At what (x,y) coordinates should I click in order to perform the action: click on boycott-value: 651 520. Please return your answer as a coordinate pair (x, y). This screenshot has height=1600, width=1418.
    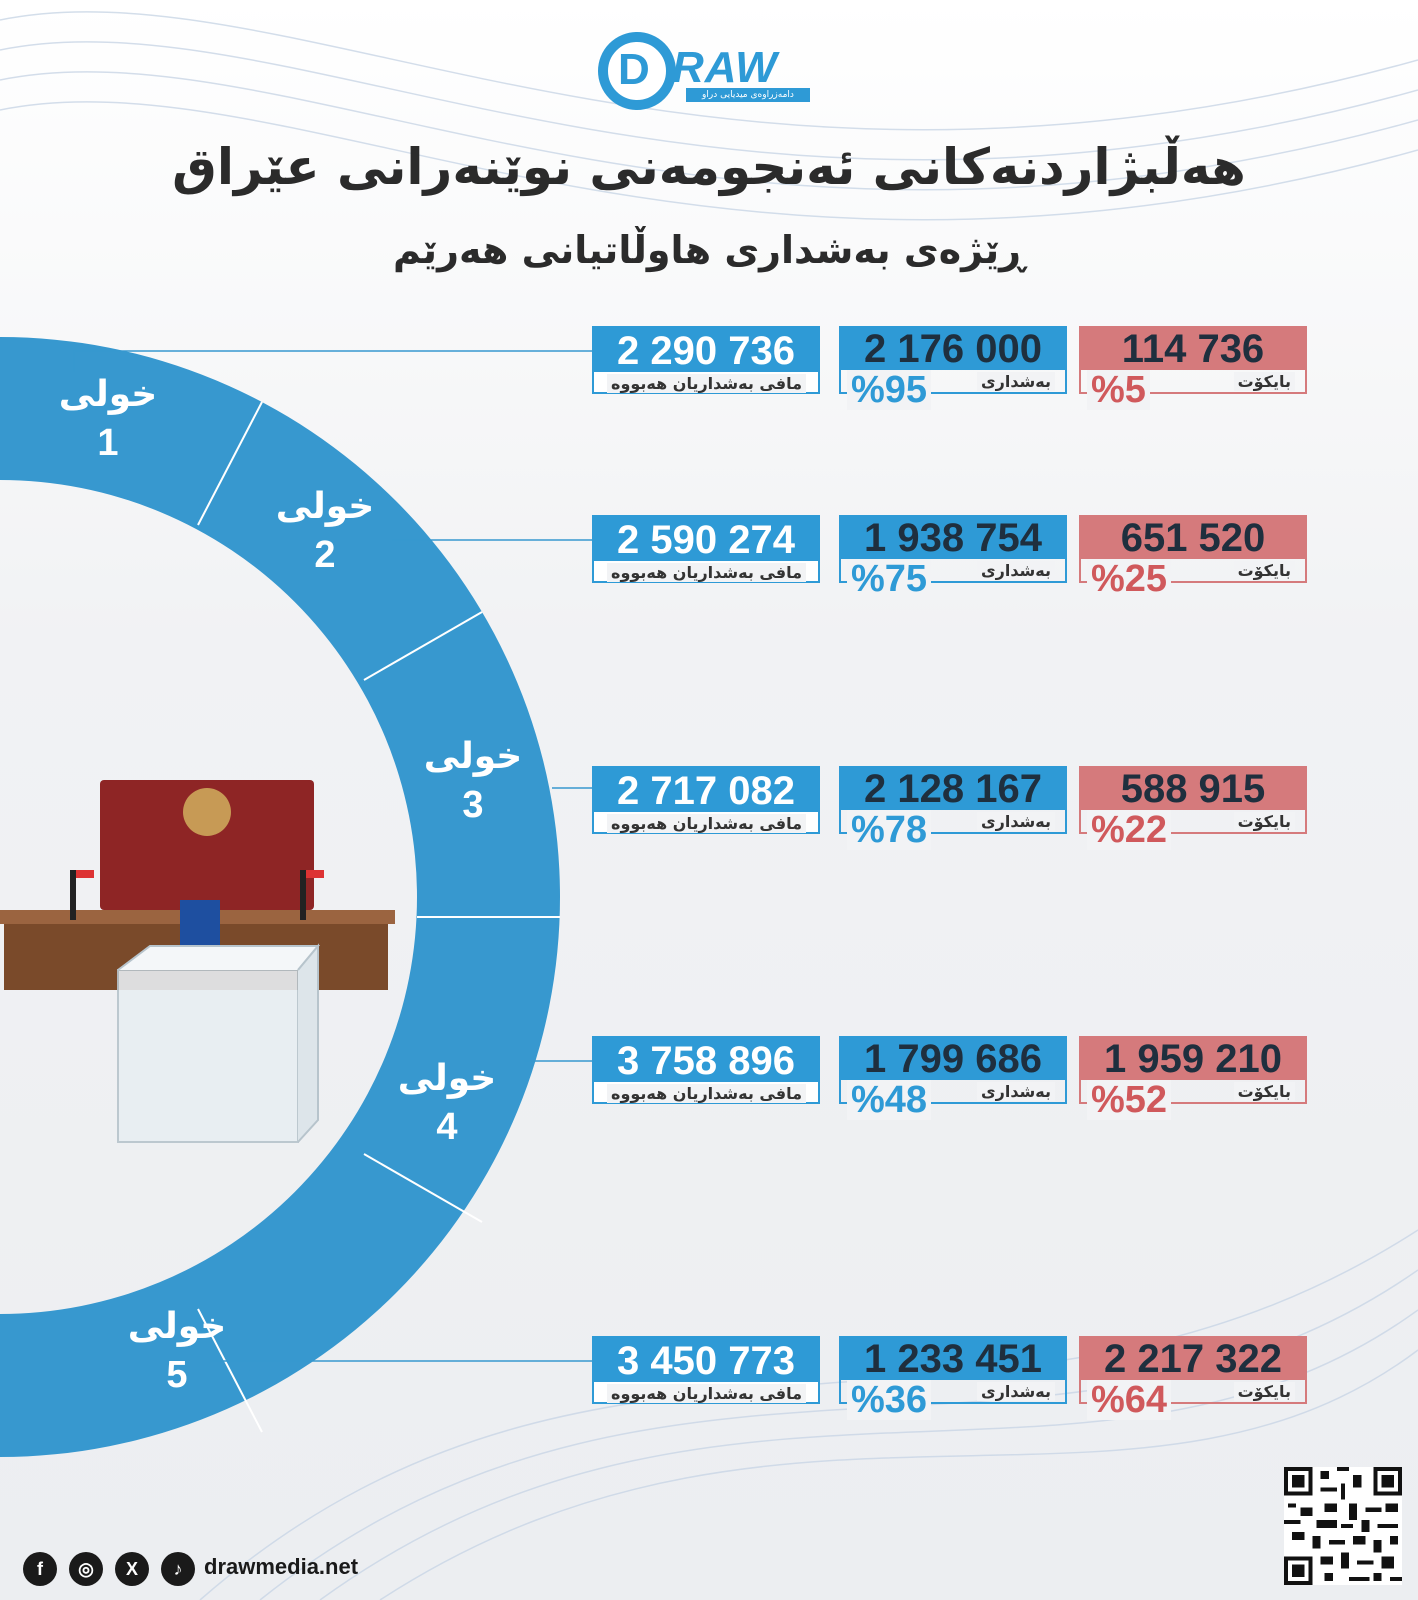
    Looking at the image, I should click on (1193, 537).